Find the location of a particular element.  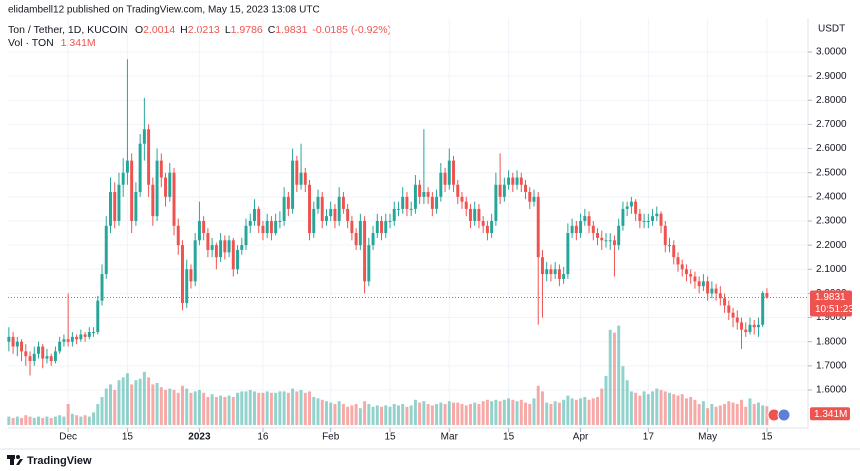

x-tick-label: 16 is located at coordinates (263, 437).